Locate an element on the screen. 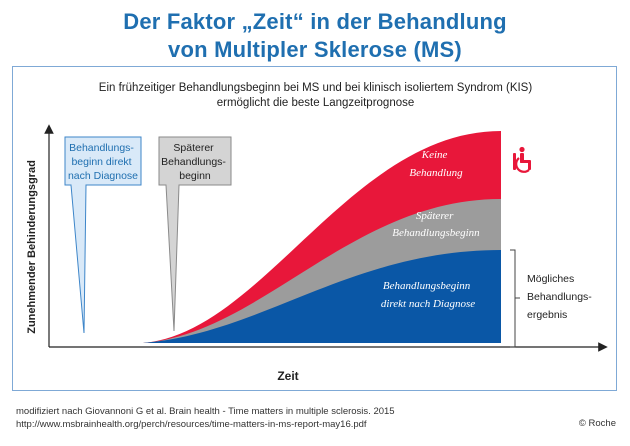 This screenshot has width=630, height=446. area-behandlungsbeginn-direkt is located at coordinates (288, 296).